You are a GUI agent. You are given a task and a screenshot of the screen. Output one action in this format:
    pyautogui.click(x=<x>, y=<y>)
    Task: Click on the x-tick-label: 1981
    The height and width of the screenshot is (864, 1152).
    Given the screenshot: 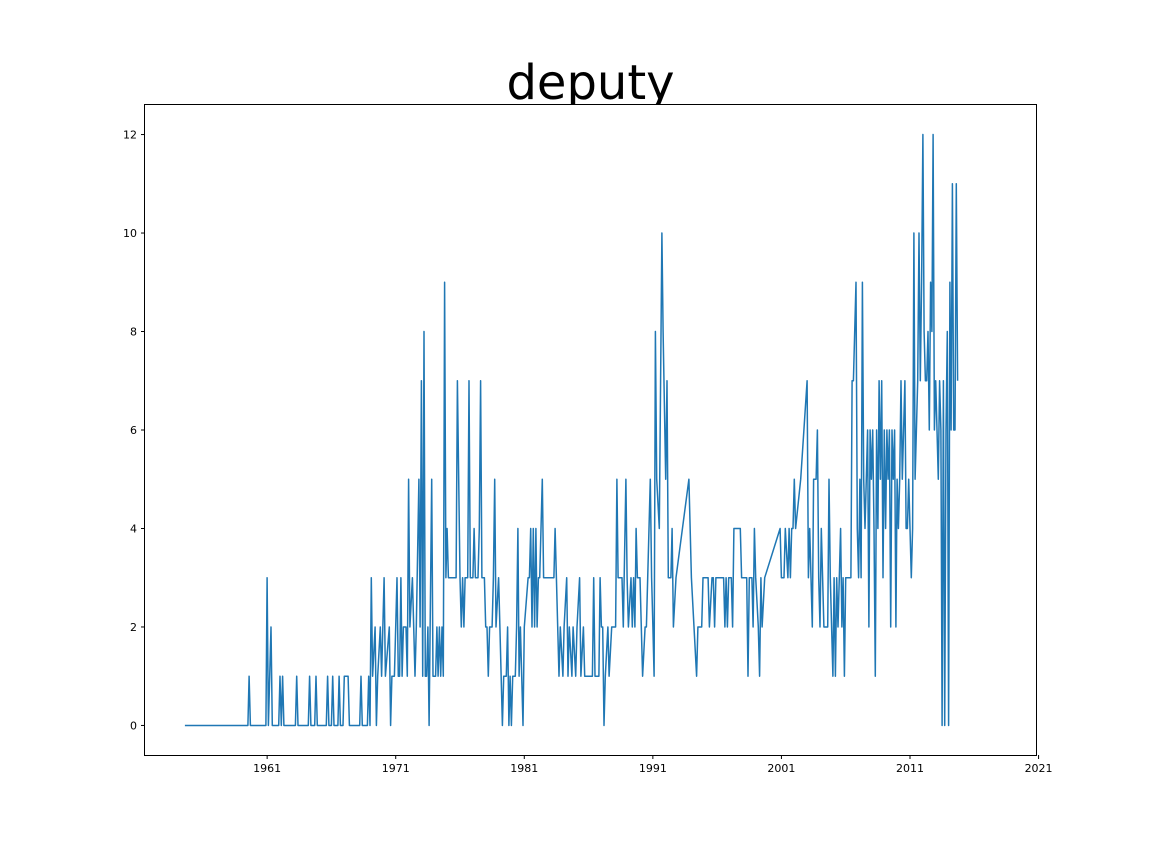 What is the action you would take?
    pyautogui.click(x=524, y=768)
    